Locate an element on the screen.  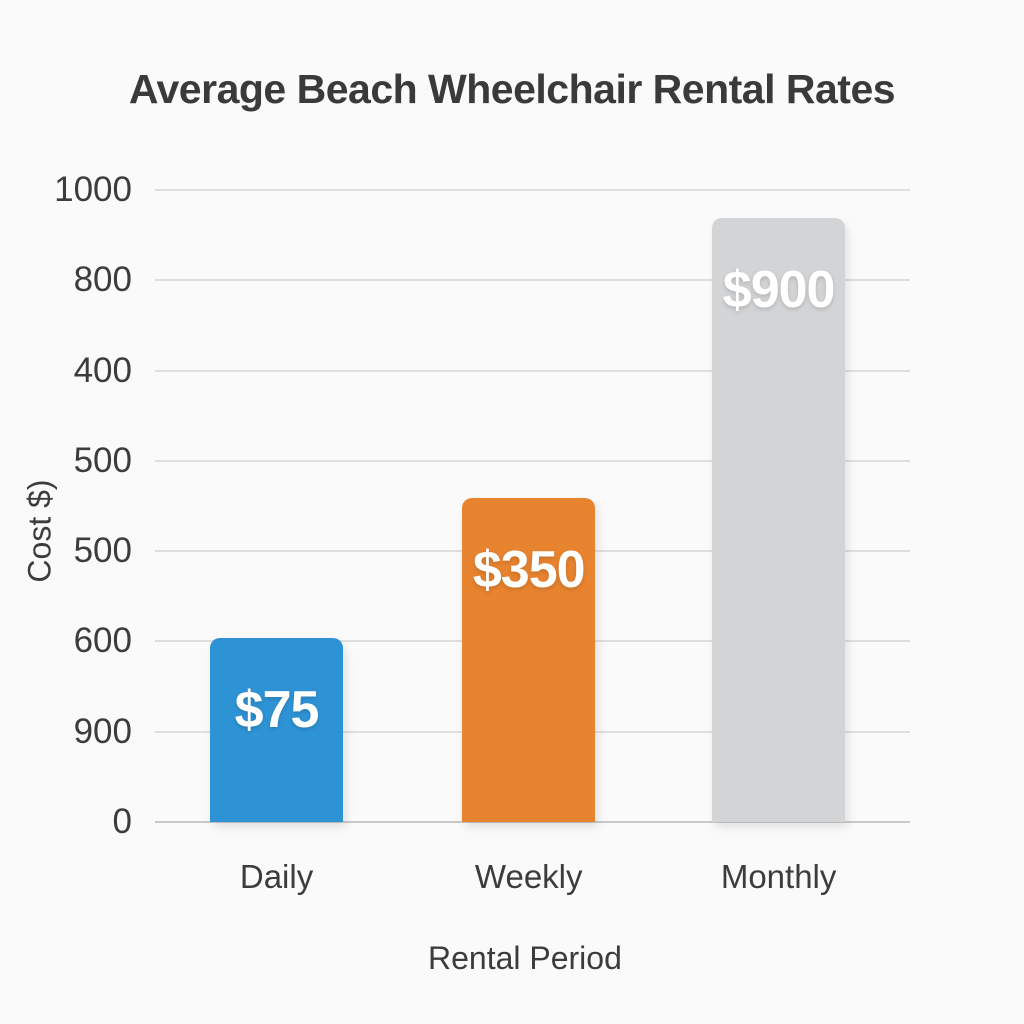
y-axis-tick-labels: 1000 800 400 500 500 600 900 0 is located at coordinates (66, 505).